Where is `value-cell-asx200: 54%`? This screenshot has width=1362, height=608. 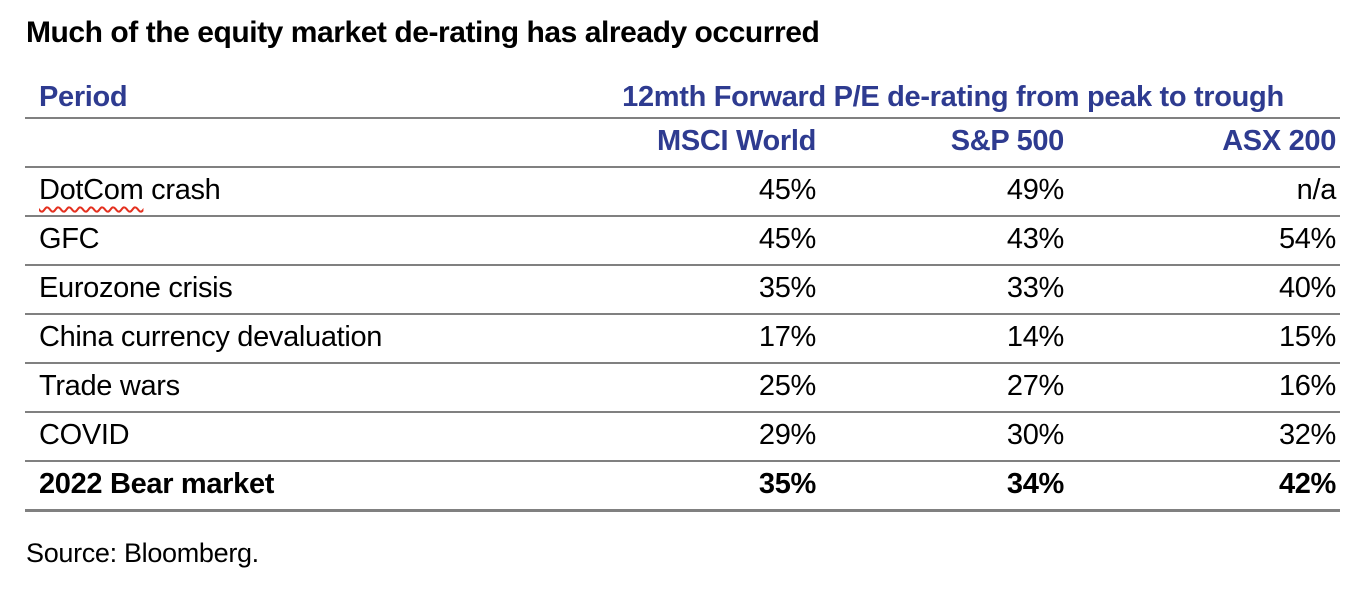 value-cell-asx200: 54% is located at coordinates (1202, 240).